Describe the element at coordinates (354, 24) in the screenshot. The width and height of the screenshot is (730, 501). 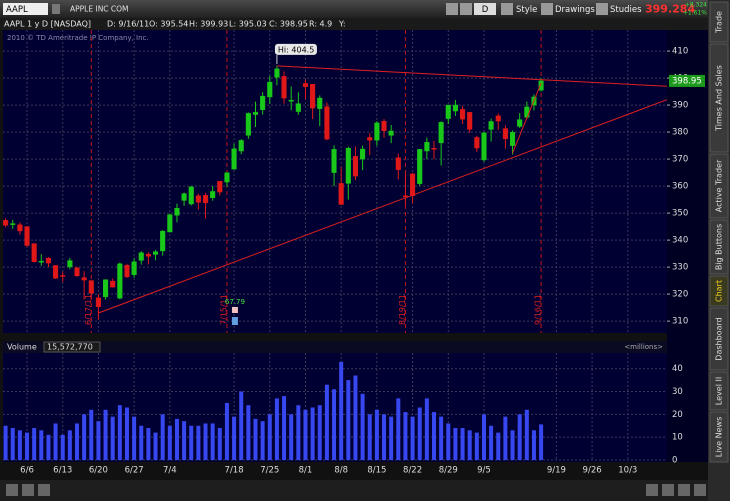
I see `info-bar` at that location.